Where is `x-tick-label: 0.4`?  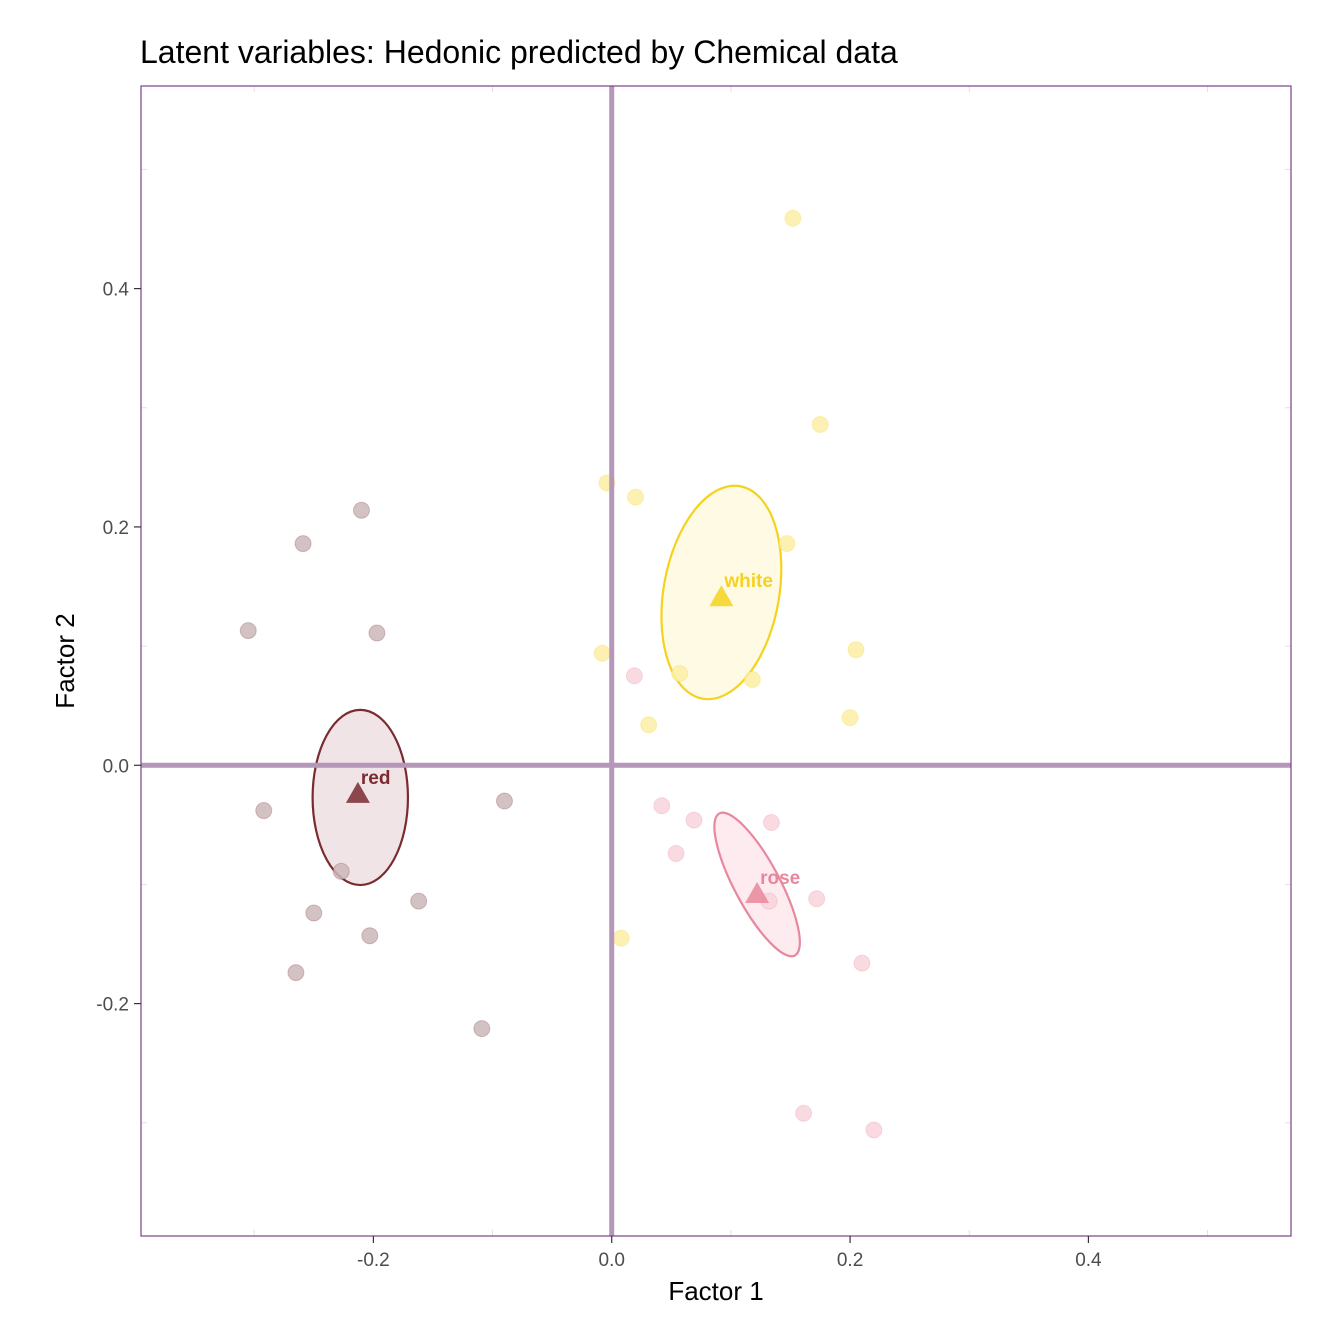
x-tick-label: 0.4 is located at coordinates (1088, 1260).